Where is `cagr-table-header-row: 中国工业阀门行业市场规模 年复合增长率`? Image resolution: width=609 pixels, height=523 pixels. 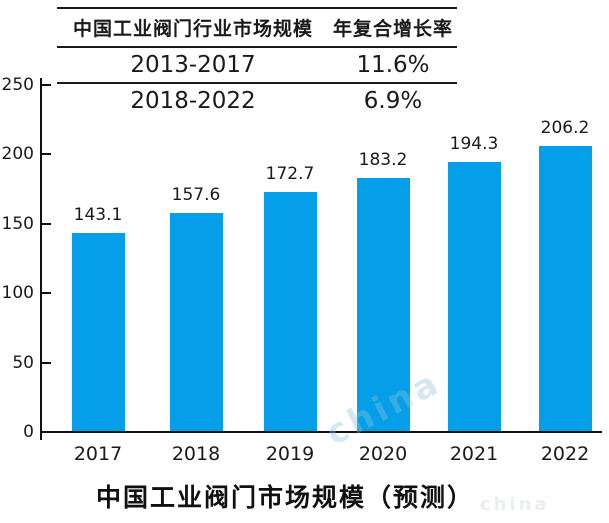
cagr-table-header-row: 中国工业阀门行业市场规模 年复合增长率 is located at coordinates (257, 28).